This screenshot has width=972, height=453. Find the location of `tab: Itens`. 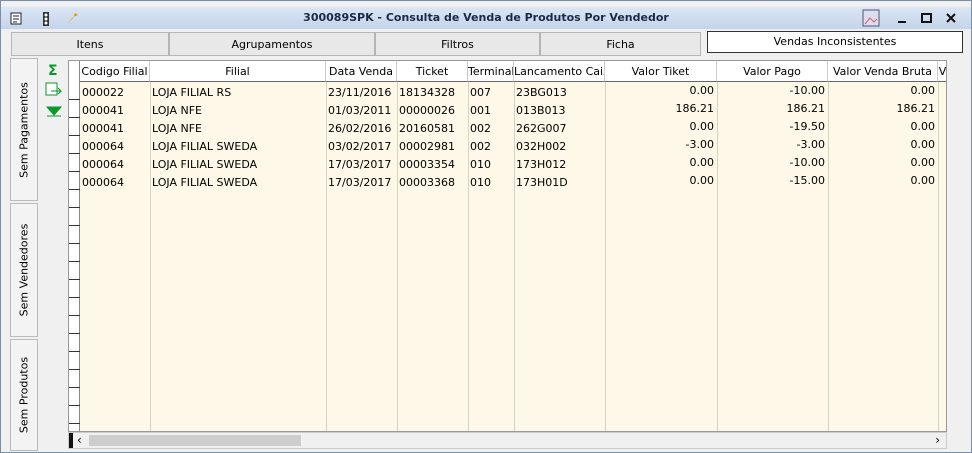

tab: Itens is located at coordinates (90, 44).